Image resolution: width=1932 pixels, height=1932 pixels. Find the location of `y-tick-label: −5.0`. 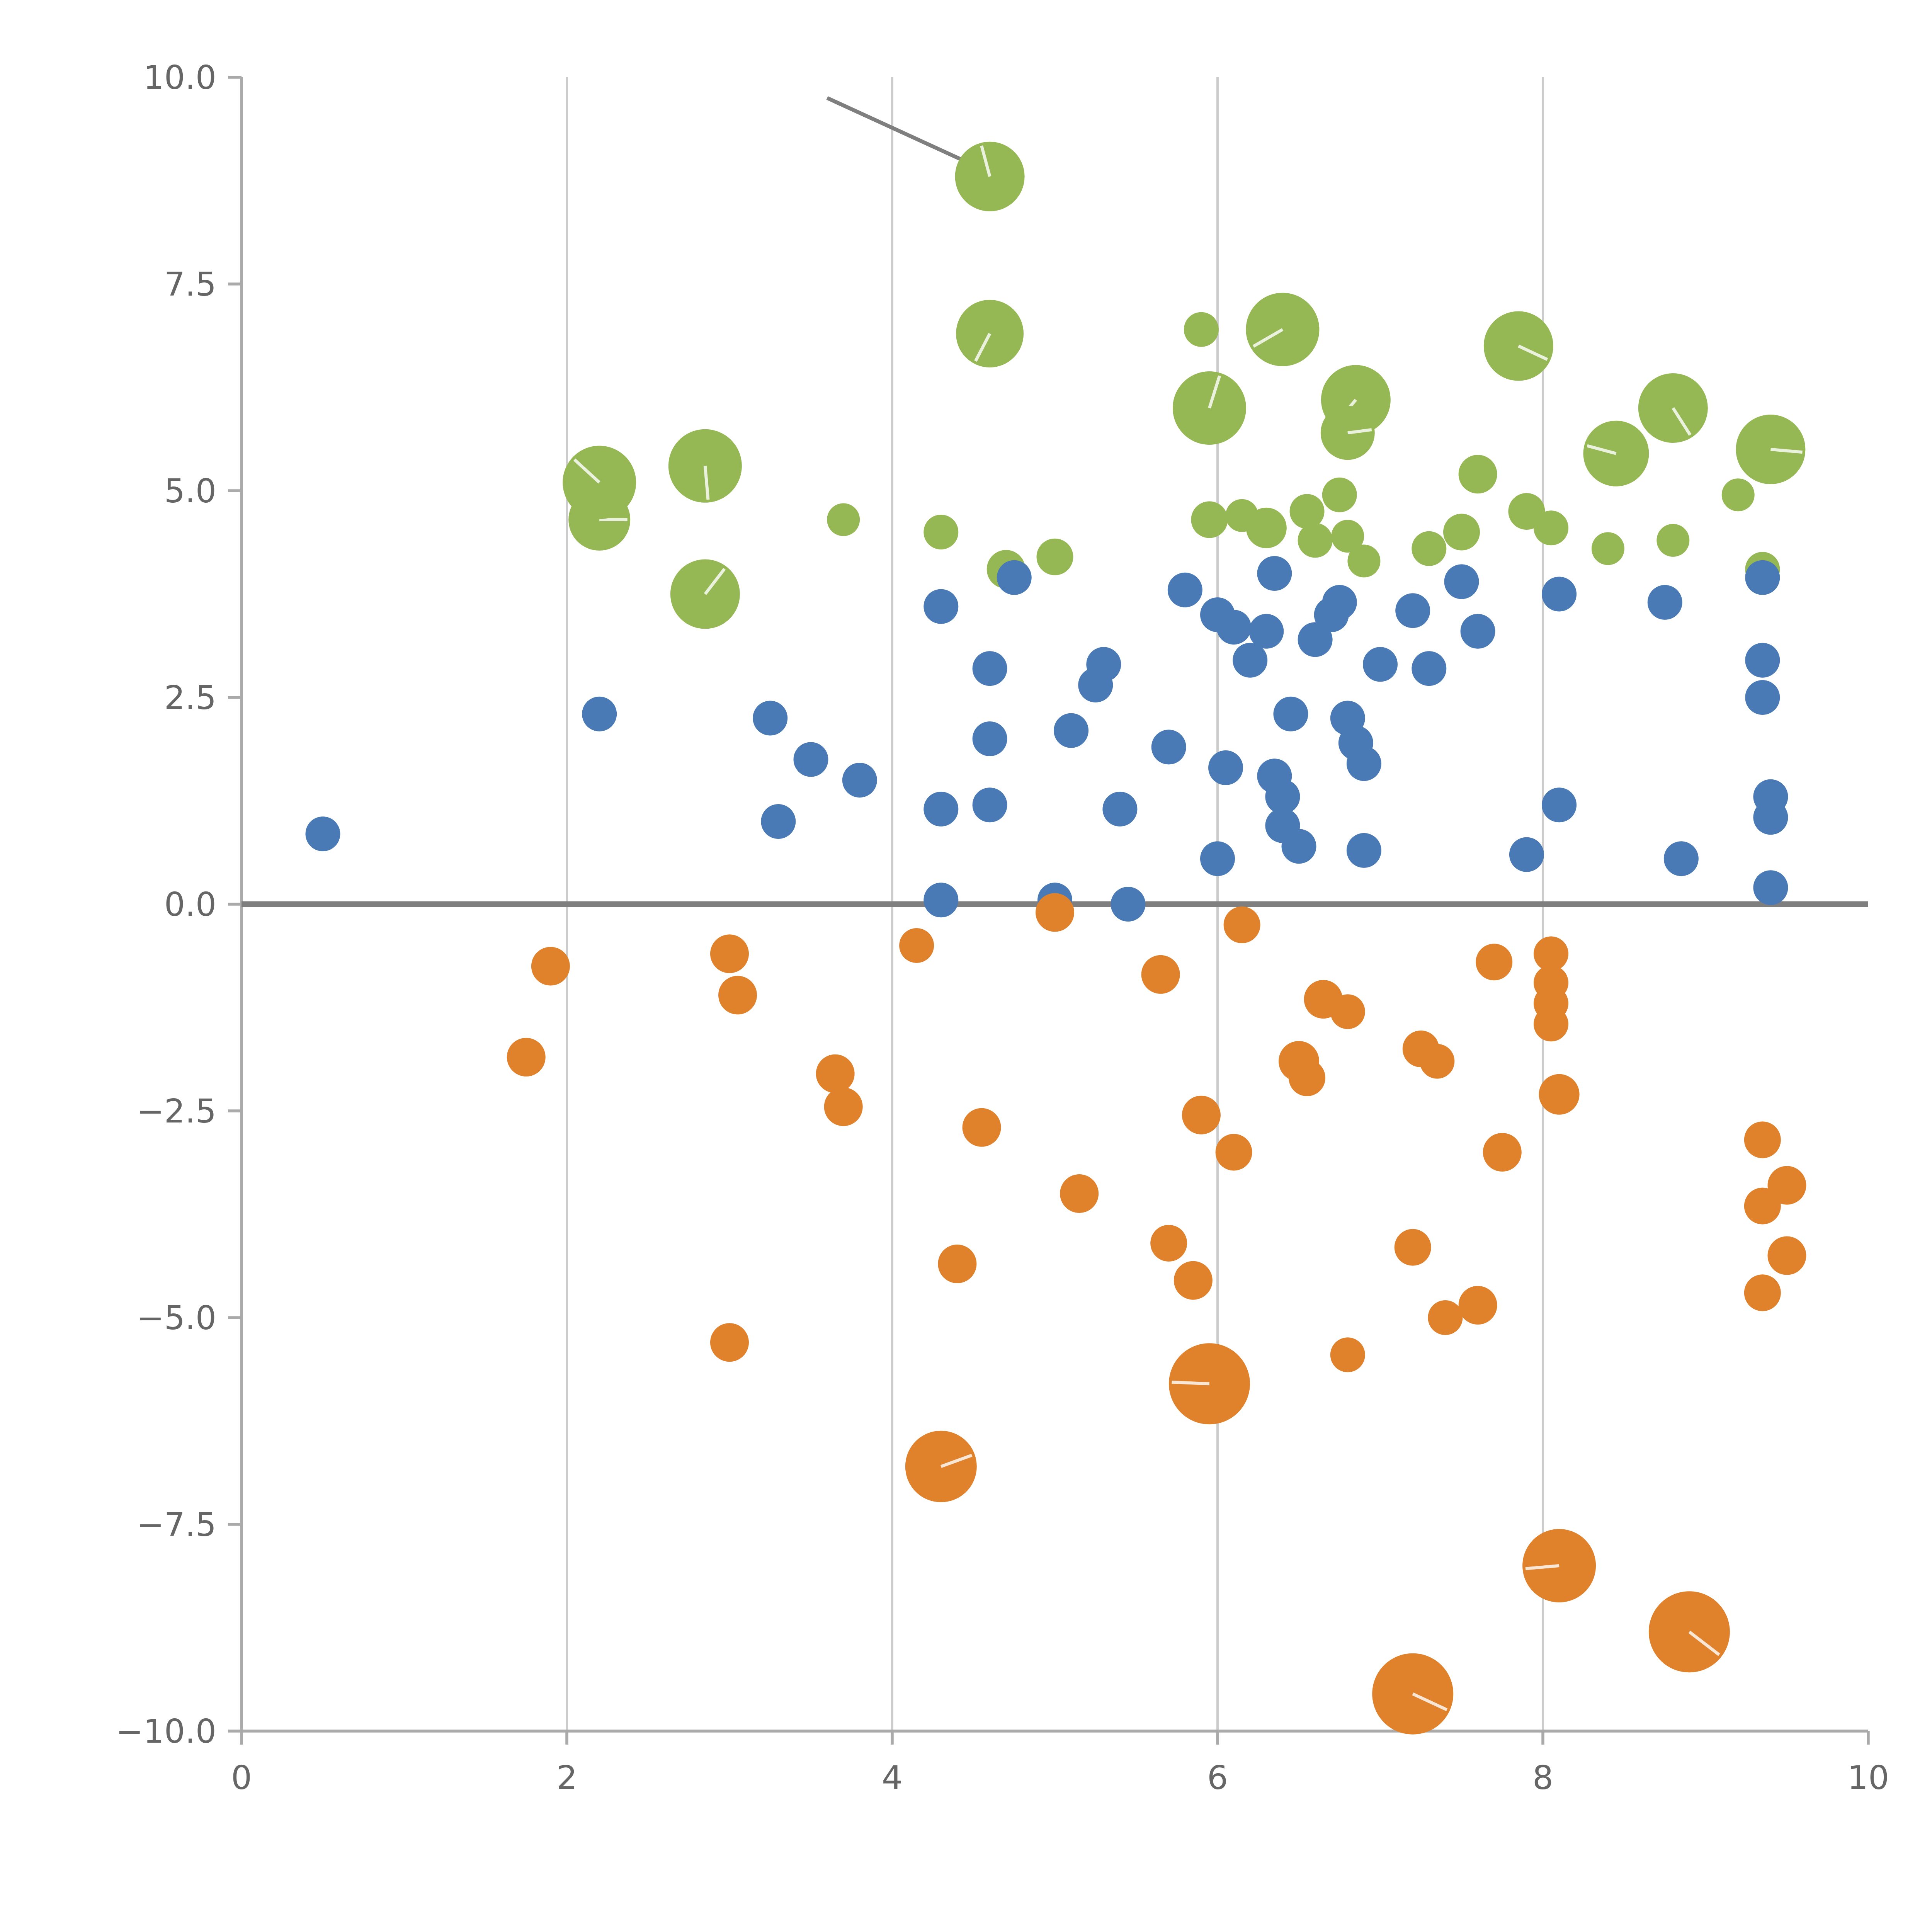

y-tick-label: −5.0 is located at coordinates (176, 1318).